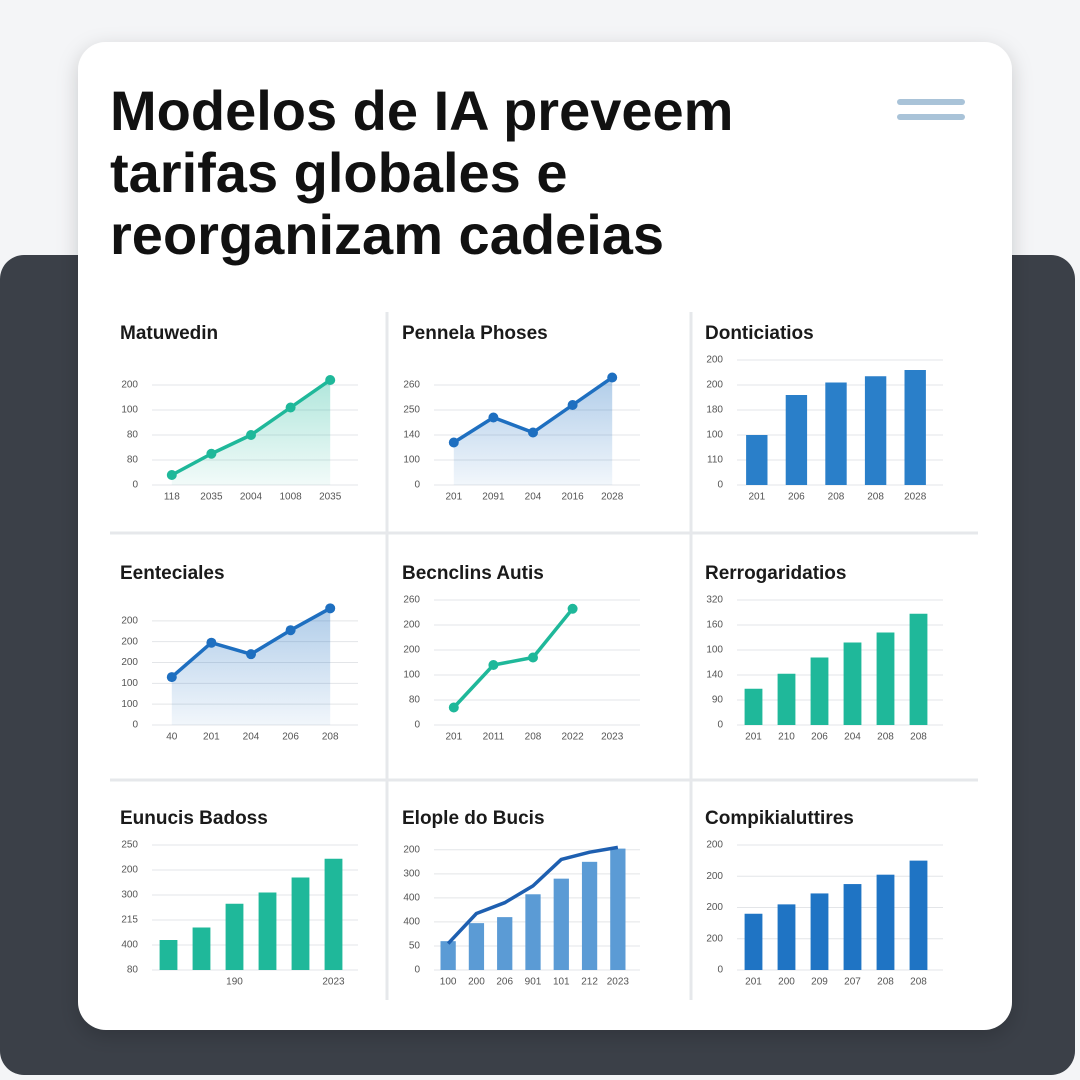  I want to click on x-tick-label: 200, so click(786, 982).